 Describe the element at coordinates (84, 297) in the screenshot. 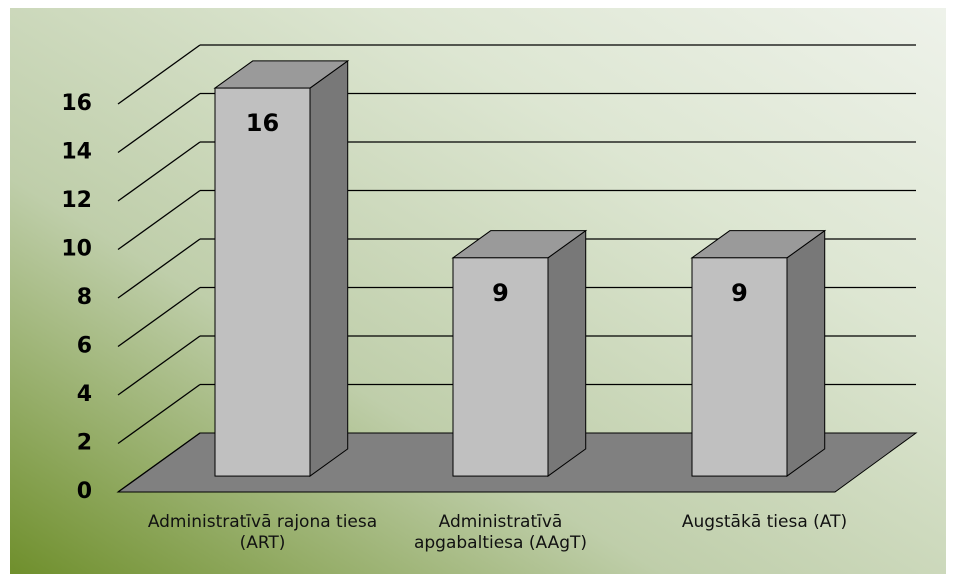

I see `y-tick-label: 8` at that location.